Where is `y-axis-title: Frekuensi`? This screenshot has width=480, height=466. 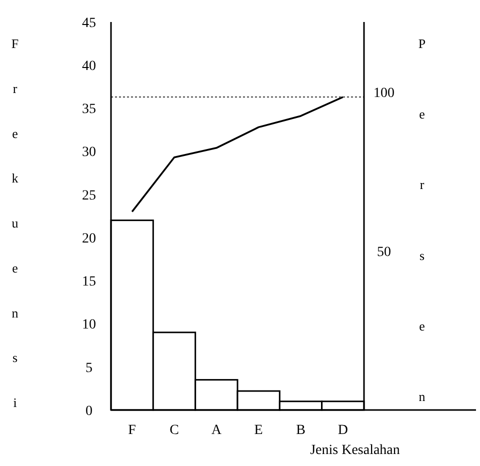 y-axis-title: Frekuensi is located at coordinates (15, 238).